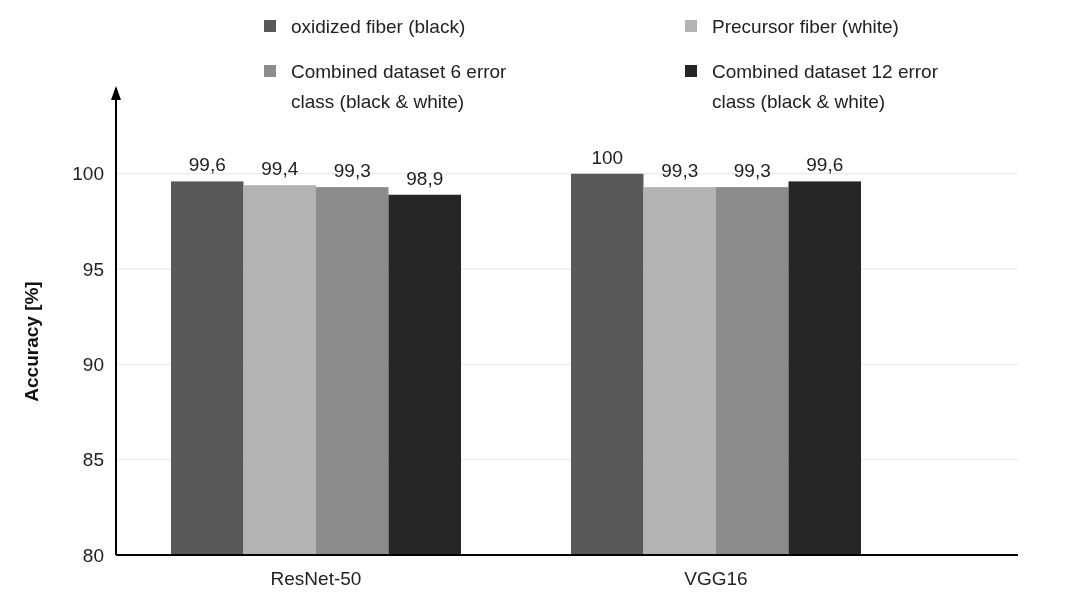 This screenshot has height=593, width=1075. I want to click on y-tick-label: 85, so click(93, 460).